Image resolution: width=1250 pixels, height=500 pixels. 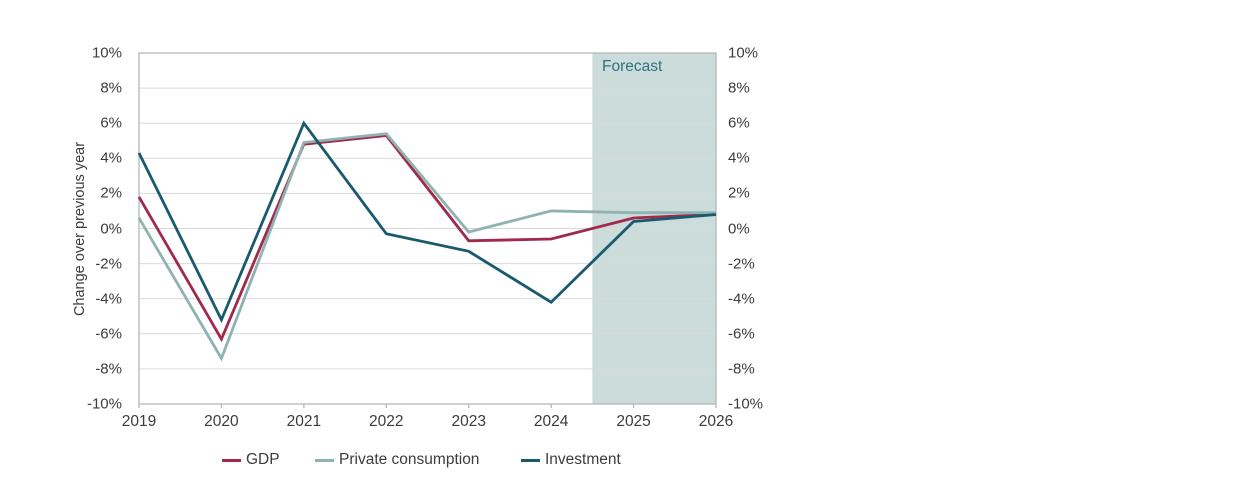 What do you see at coordinates (111, 228) in the screenshot?
I see `y-tick-label-left: 0%` at bounding box center [111, 228].